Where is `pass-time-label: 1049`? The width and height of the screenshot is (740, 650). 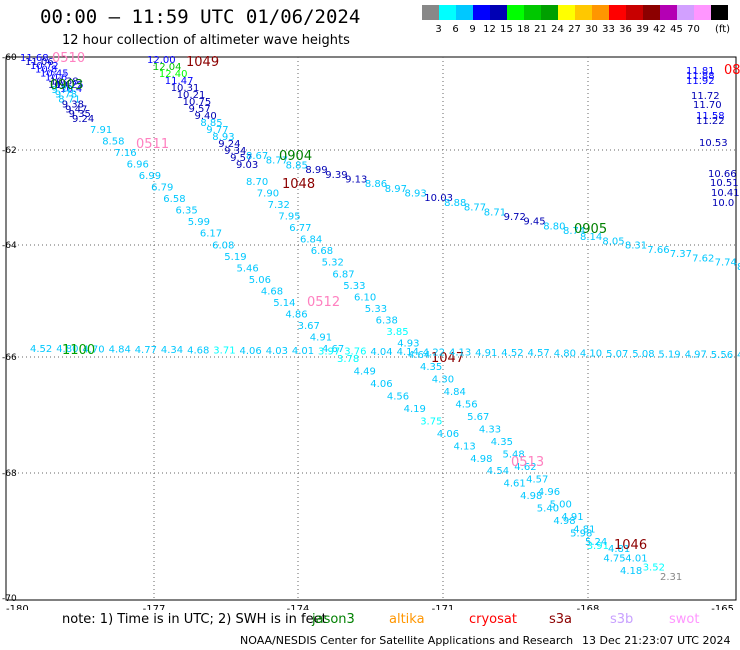 pass-time-label: 1049 is located at coordinates (202, 62).